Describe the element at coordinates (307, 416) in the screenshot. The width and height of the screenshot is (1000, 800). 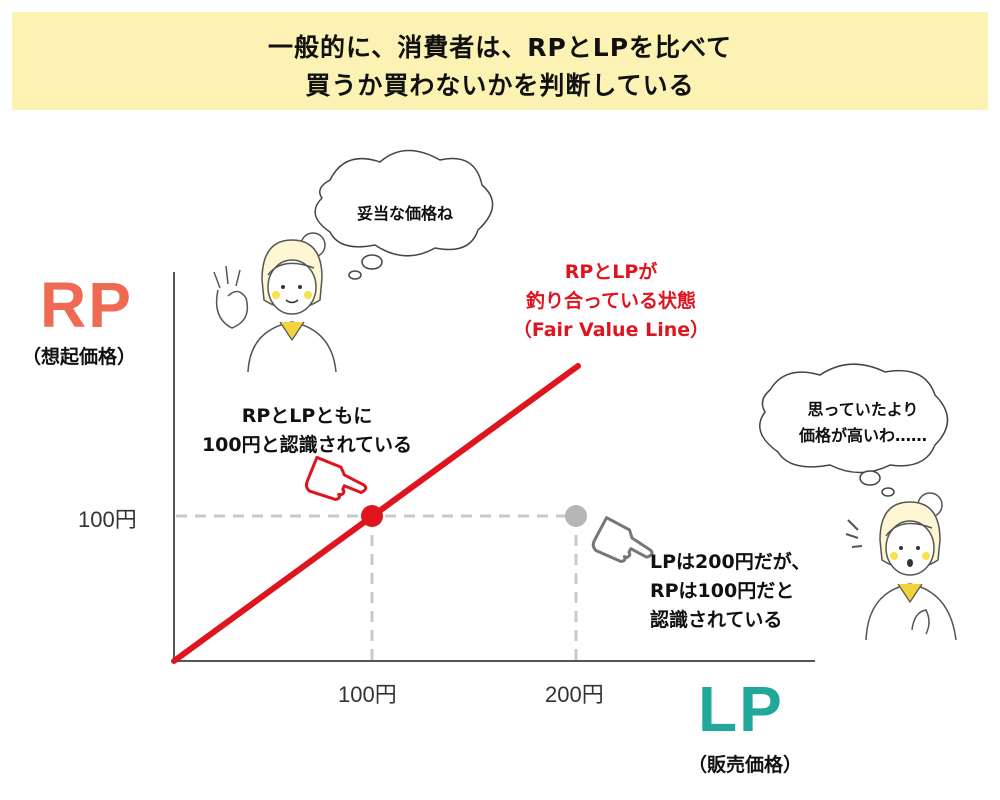
I see `point-a-note-line-1: RPとLPともに` at that location.